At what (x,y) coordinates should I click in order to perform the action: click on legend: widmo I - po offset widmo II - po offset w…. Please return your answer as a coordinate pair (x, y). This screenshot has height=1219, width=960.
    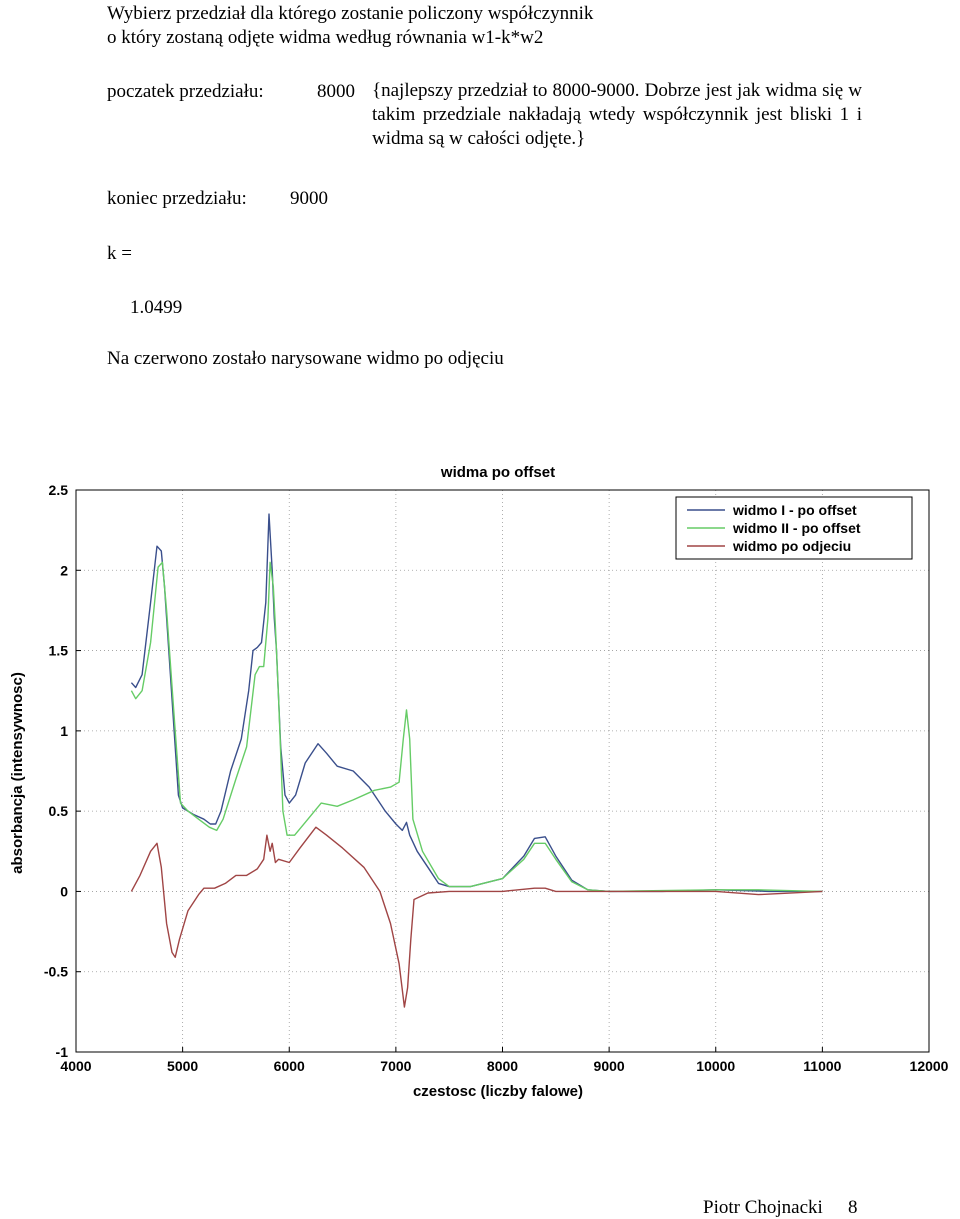
    Looking at the image, I should click on (794, 528).